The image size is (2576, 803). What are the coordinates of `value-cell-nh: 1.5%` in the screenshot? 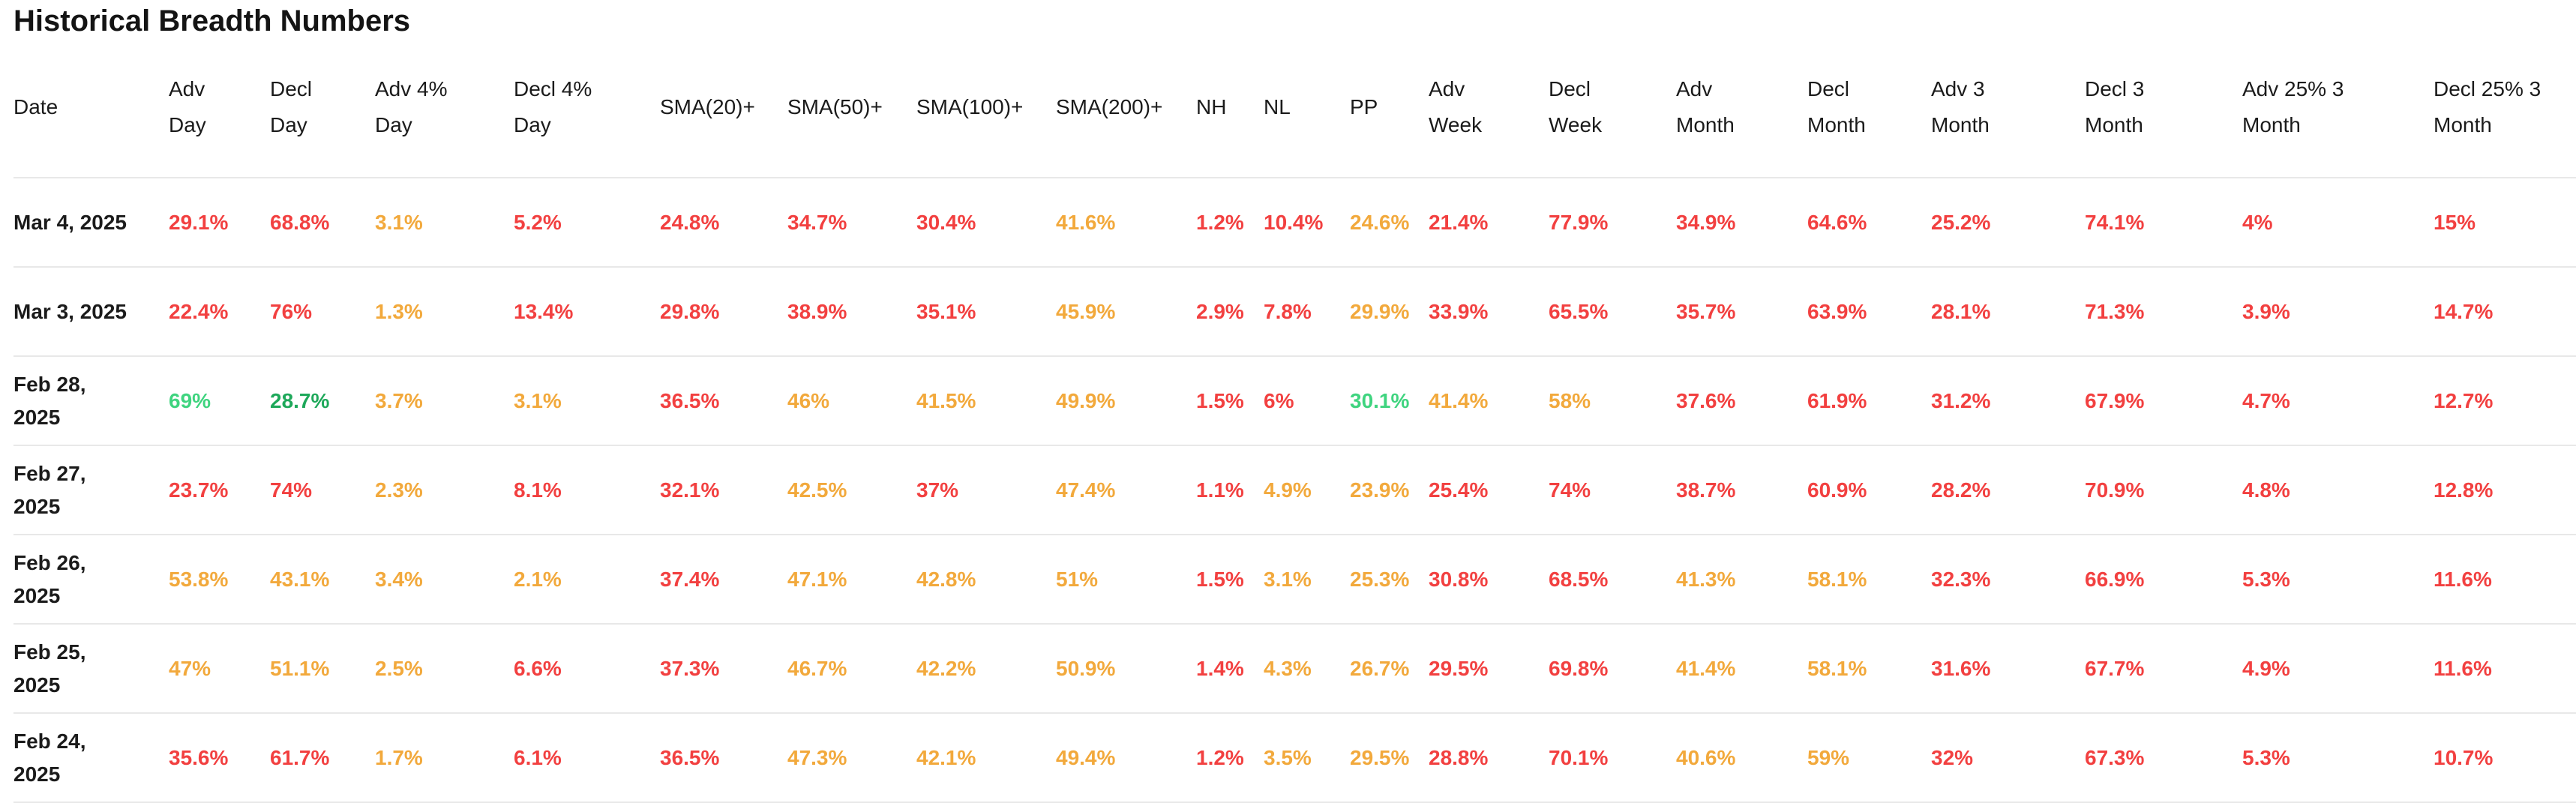 It's located at (1230, 580).